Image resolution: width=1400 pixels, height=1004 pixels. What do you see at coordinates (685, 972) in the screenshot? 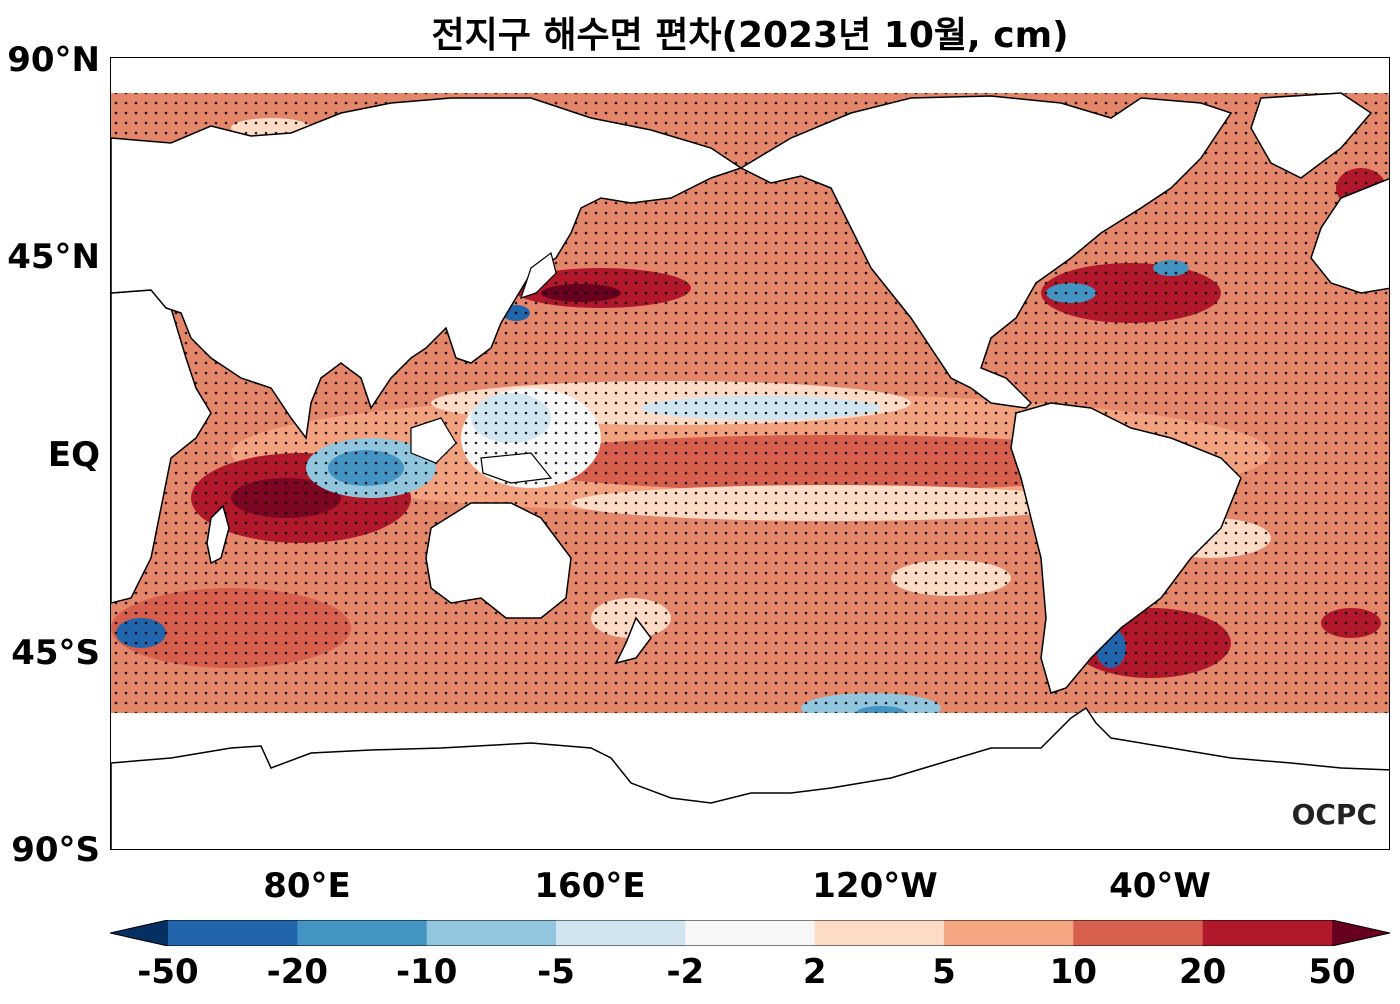
I see `colorbar-tick-label: -2` at bounding box center [685, 972].